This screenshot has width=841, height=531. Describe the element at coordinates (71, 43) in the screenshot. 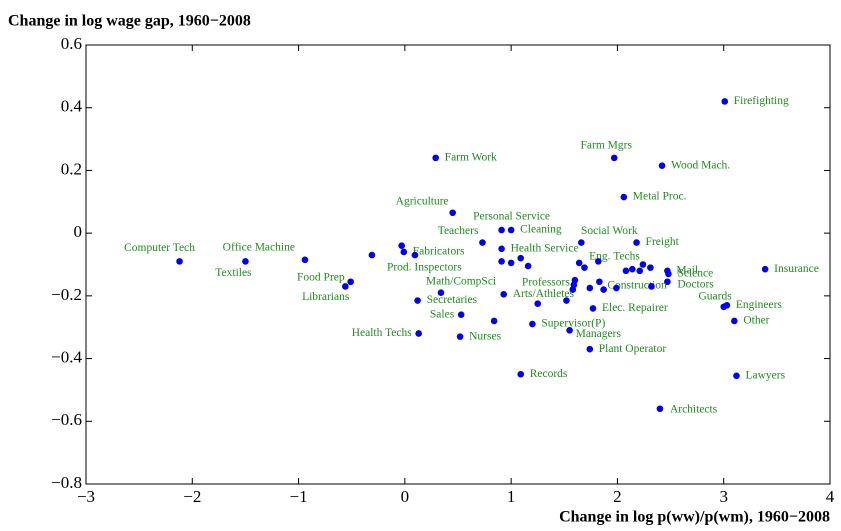

I see `y-tick-label: 0.6` at that location.